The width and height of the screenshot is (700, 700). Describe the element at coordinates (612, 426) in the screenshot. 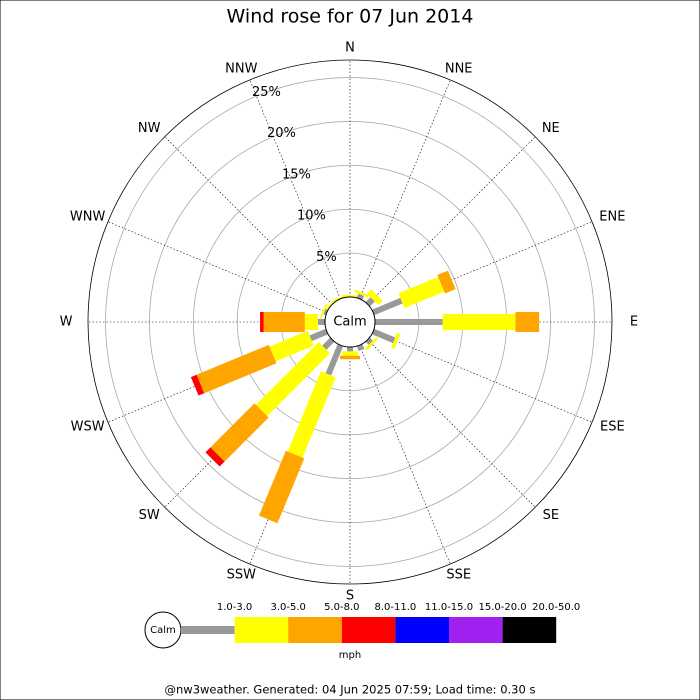

I see `direction-label: ESE` at that location.